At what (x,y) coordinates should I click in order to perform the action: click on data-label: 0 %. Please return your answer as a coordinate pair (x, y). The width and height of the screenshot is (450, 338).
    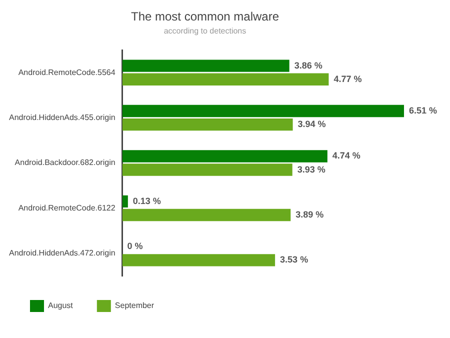
    Looking at the image, I should click on (135, 246).